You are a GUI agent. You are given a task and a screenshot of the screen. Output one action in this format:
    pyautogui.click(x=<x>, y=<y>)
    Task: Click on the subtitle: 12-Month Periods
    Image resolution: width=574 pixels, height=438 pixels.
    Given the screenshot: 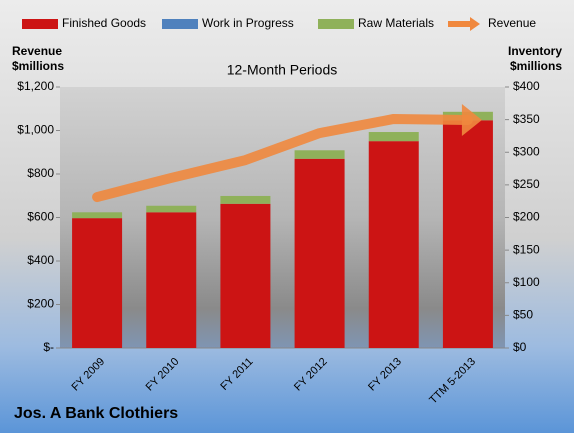 What is the action you would take?
    pyautogui.click(x=282, y=70)
    